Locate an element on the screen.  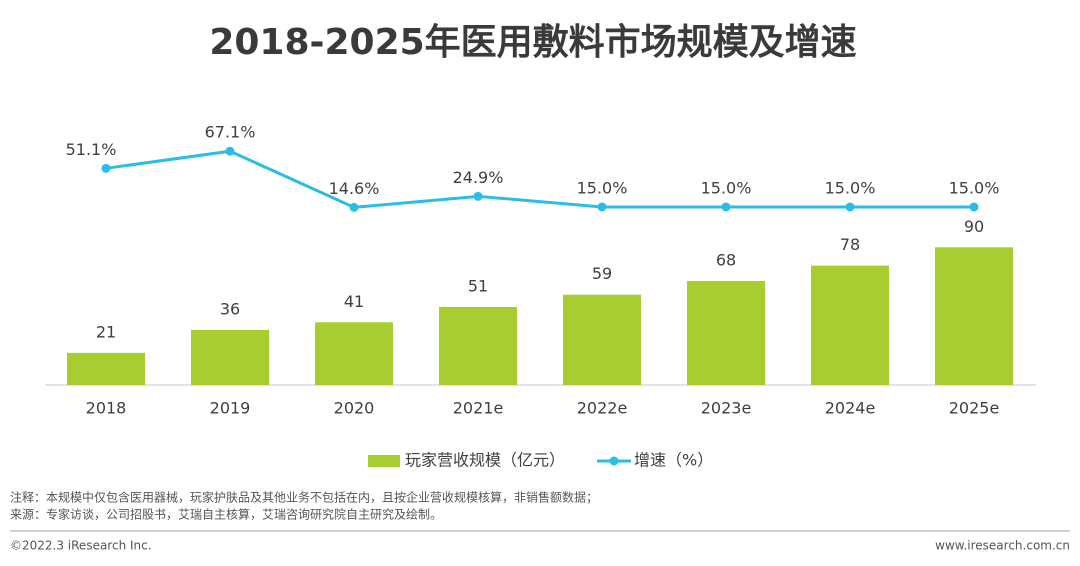
data-label: 67.1% is located at coordinates (230, 132).